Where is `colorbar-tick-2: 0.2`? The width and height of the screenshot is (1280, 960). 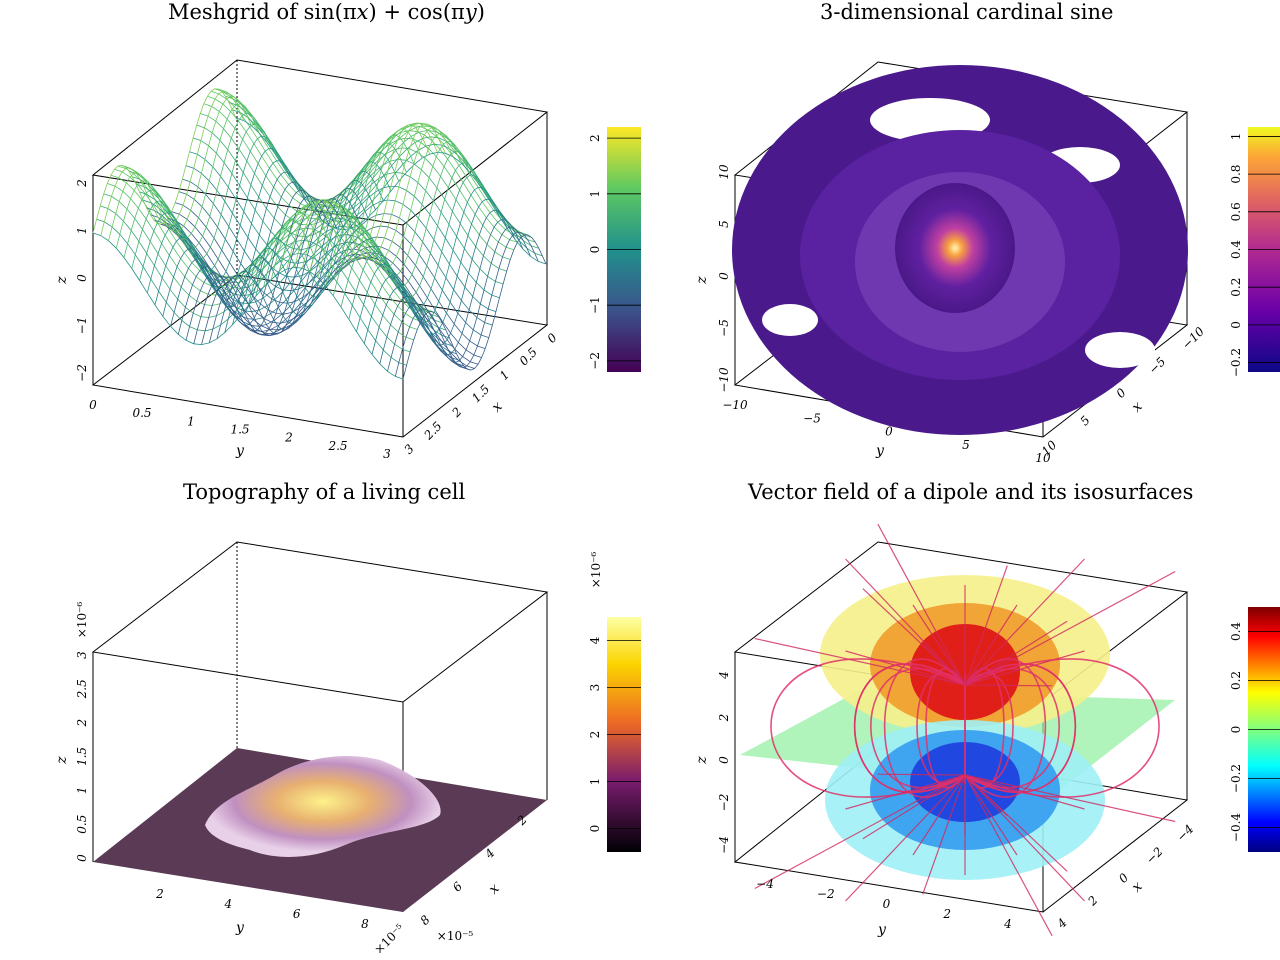 colorbar-tick-2: 0.2 is located at coordinates (1236, 287).